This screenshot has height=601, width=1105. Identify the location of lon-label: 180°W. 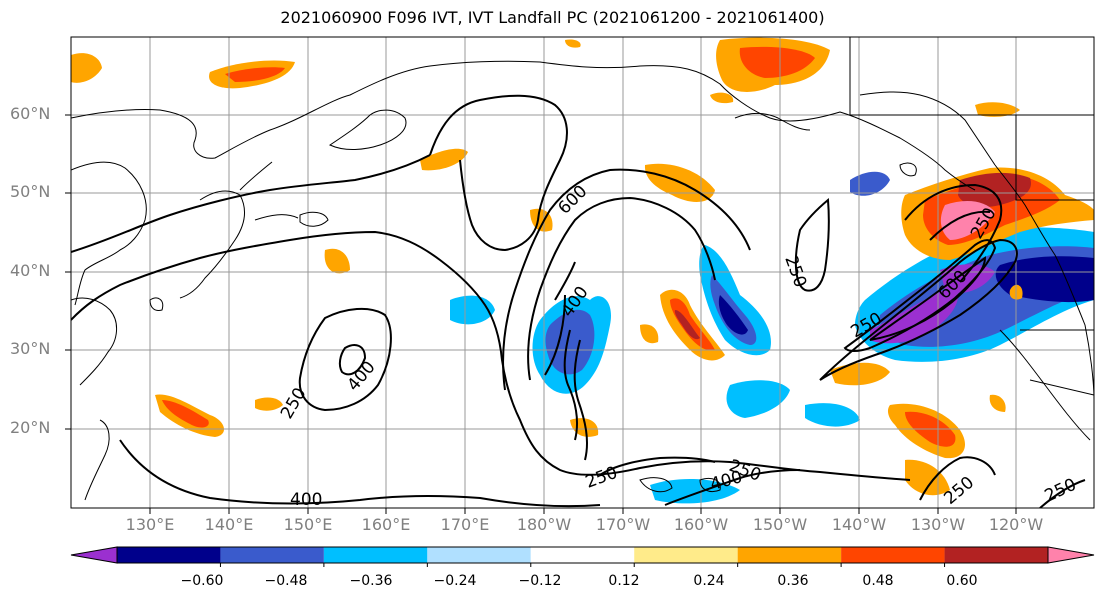
(544, 524).